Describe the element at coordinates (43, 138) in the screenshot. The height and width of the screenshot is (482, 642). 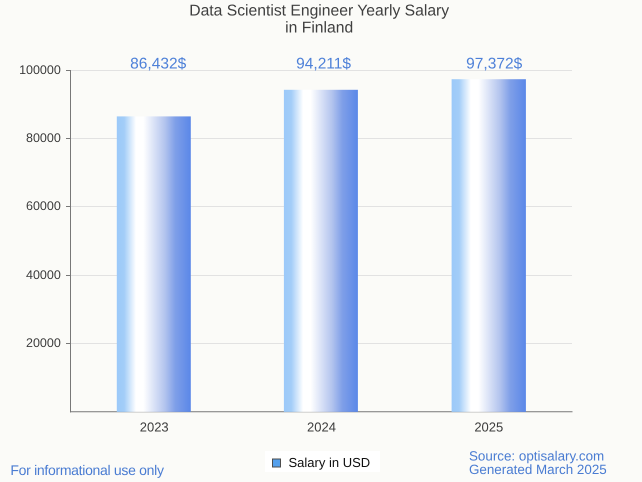
I see `svg-text: 80000` at that location.